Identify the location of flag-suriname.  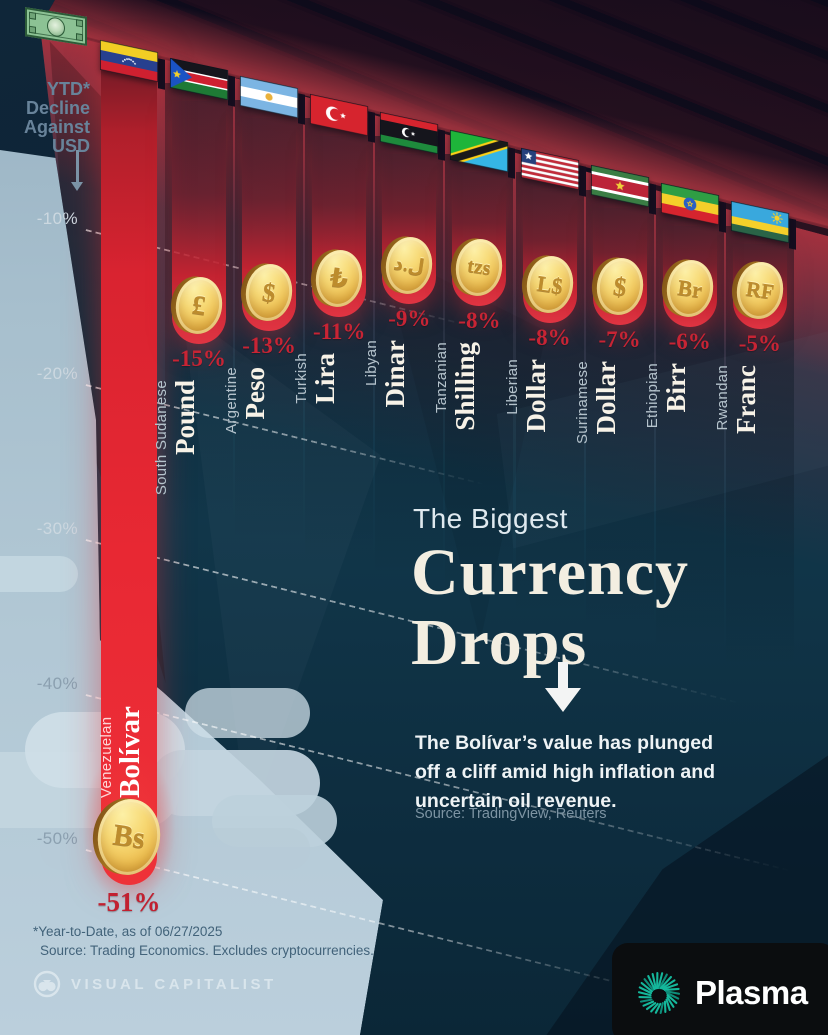
(619, 186).